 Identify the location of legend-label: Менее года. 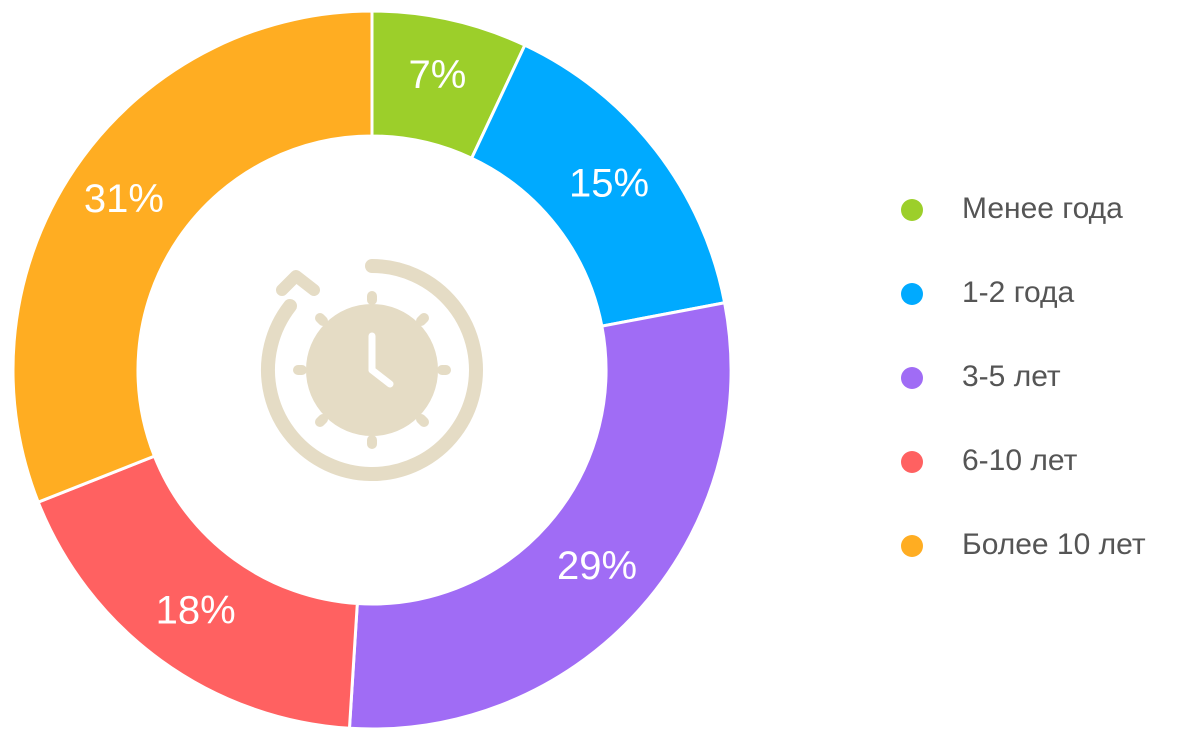
(1042, 208).